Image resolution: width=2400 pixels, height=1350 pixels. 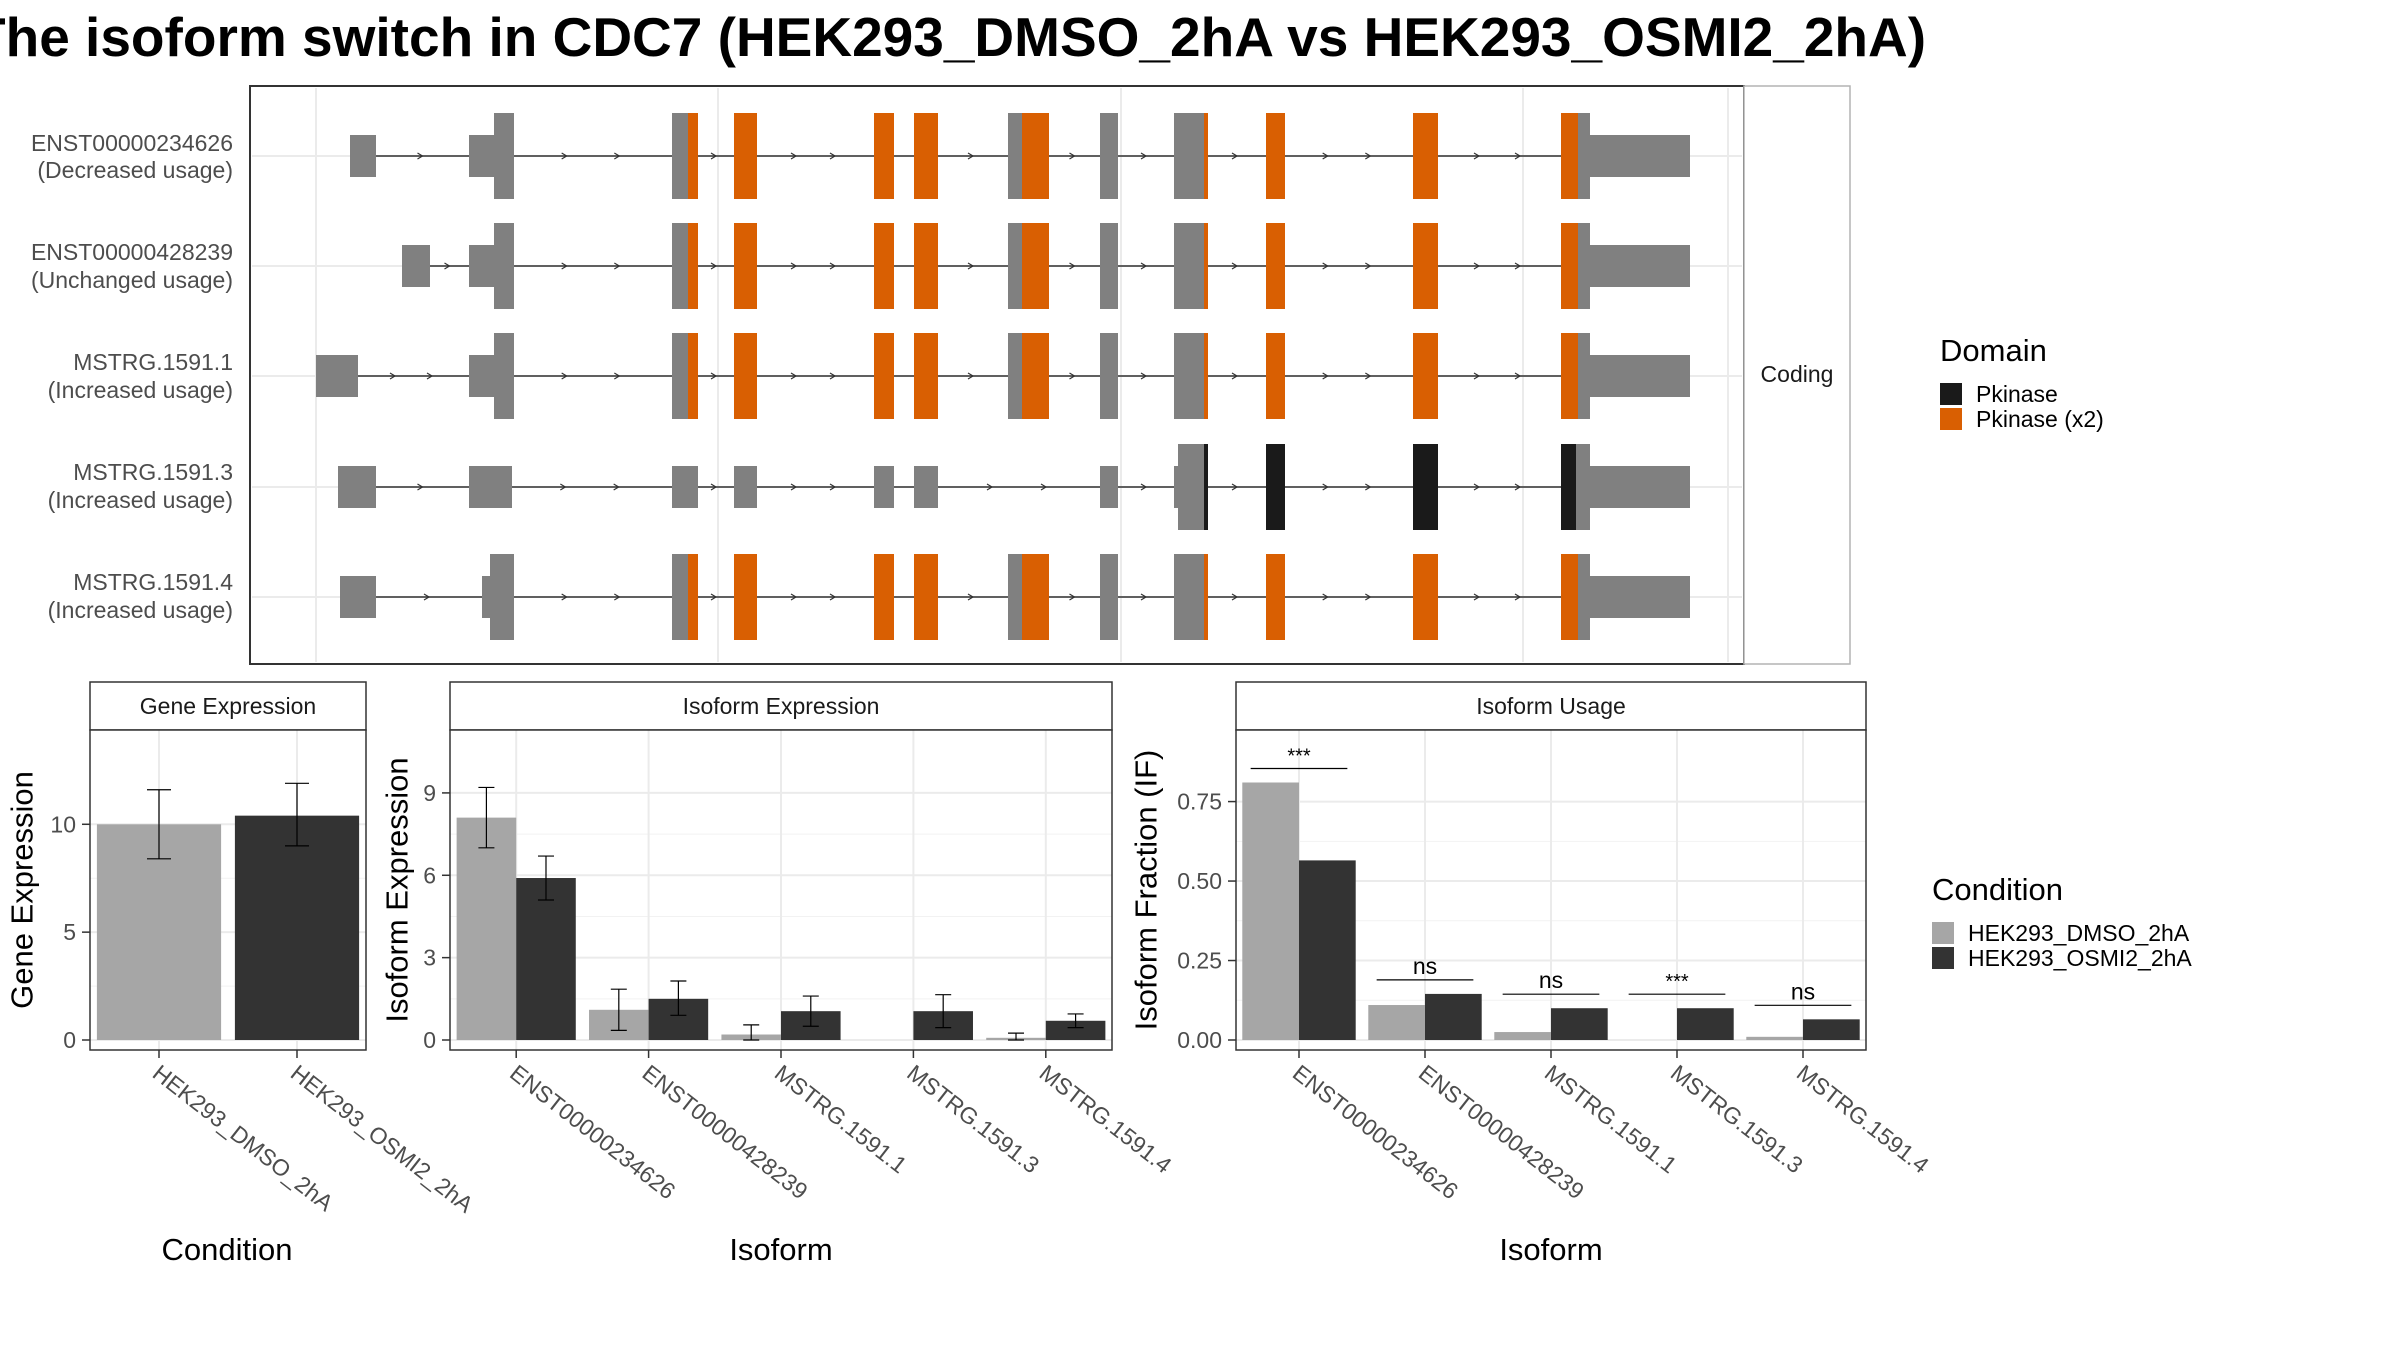 I want to click on y-tick-label: 0.00, so click(x=1199, y=1040).